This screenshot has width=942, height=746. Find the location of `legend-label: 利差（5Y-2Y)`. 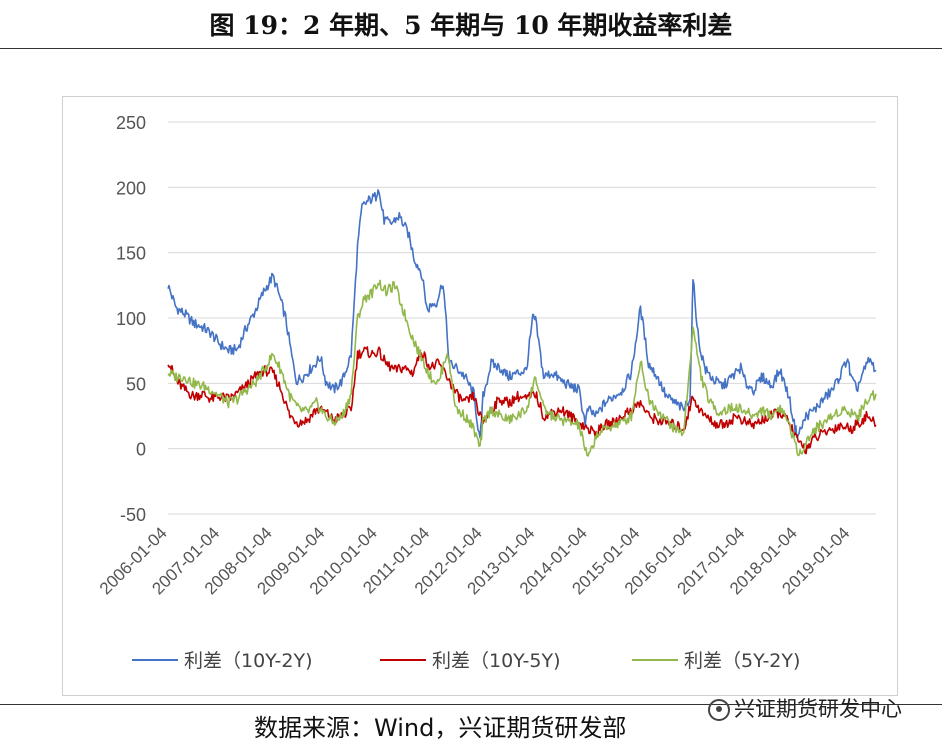

legend-label: 利差（5Y-2Y) is located at coordinates (742, 661).